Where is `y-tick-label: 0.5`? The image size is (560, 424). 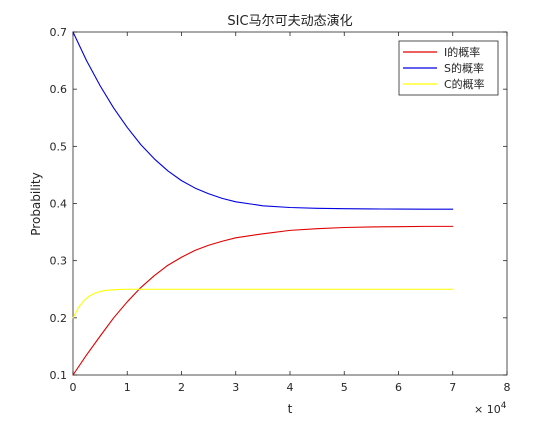 y-tick-label: 0.5 is located at coordinates (59, 146).